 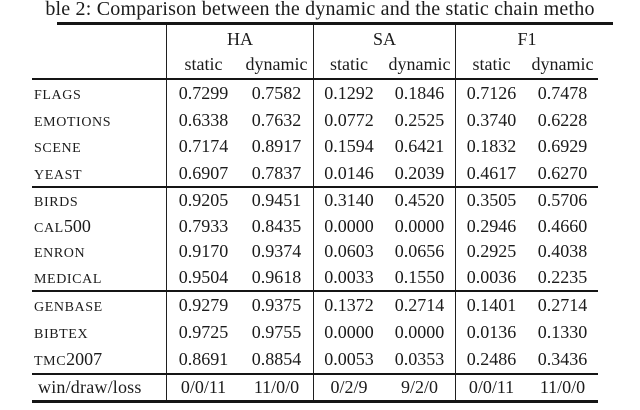 I want to click on value-cell: 0.4660, so click(x=562, y=225).